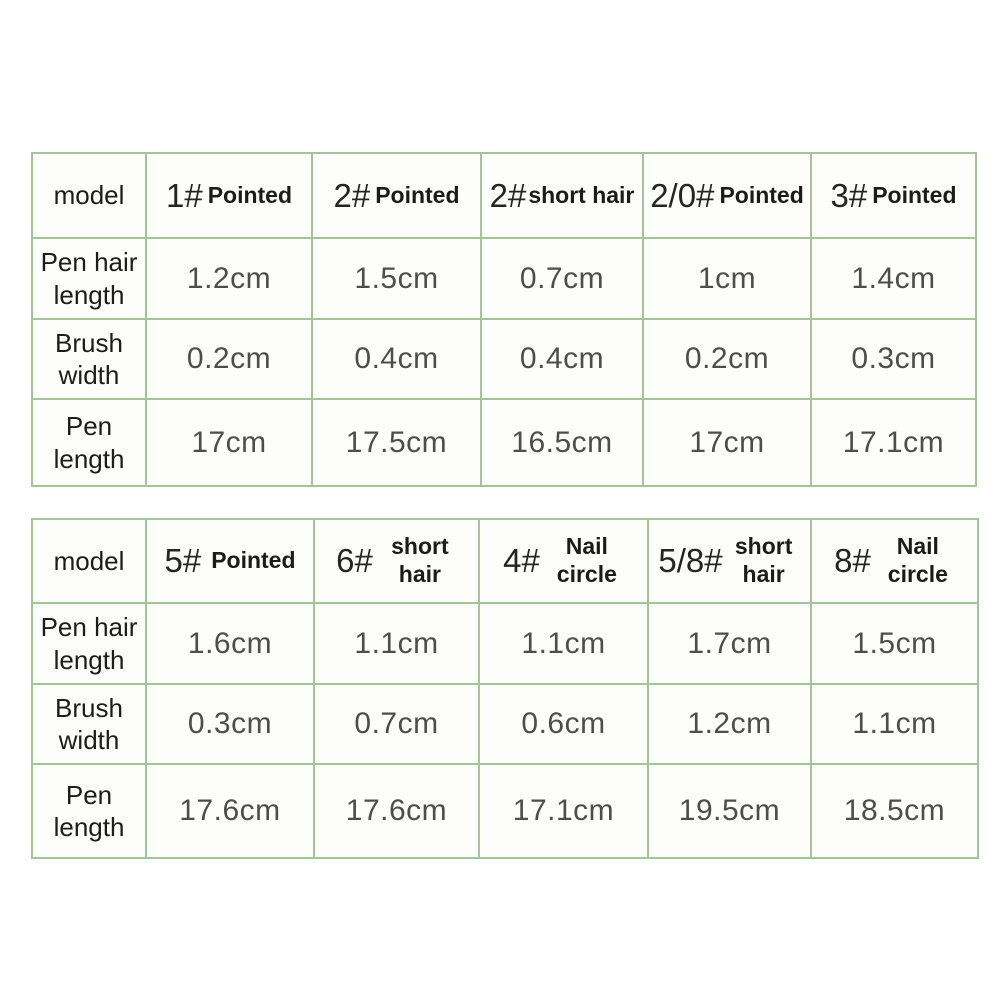 This screenshot has width=1002, height=1002. I want to click on column-header-1-pointed: 1# Pointed, so click(229, 195).